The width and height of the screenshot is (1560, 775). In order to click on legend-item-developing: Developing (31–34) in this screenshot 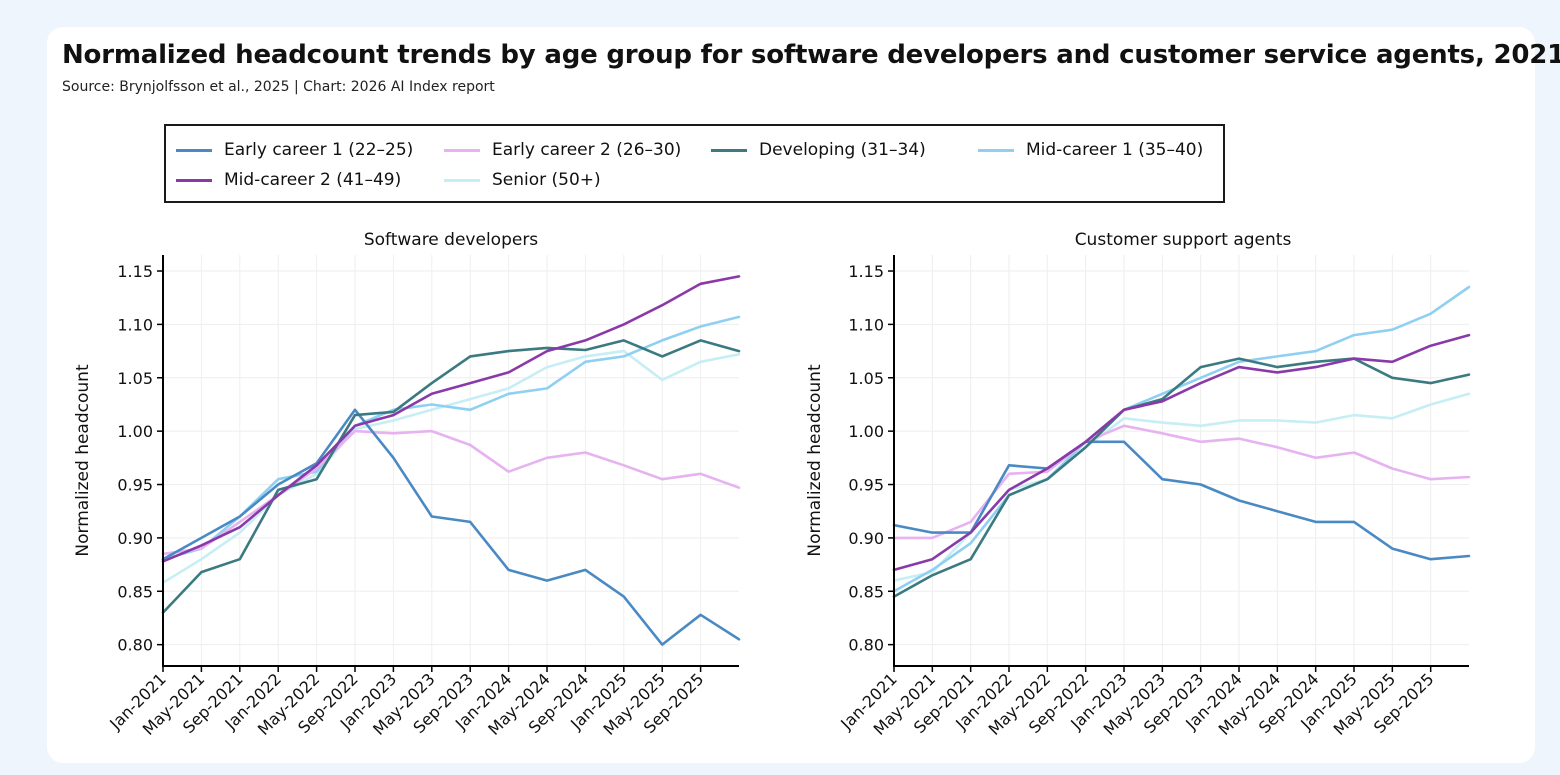, I will do `click(818, 150)`.